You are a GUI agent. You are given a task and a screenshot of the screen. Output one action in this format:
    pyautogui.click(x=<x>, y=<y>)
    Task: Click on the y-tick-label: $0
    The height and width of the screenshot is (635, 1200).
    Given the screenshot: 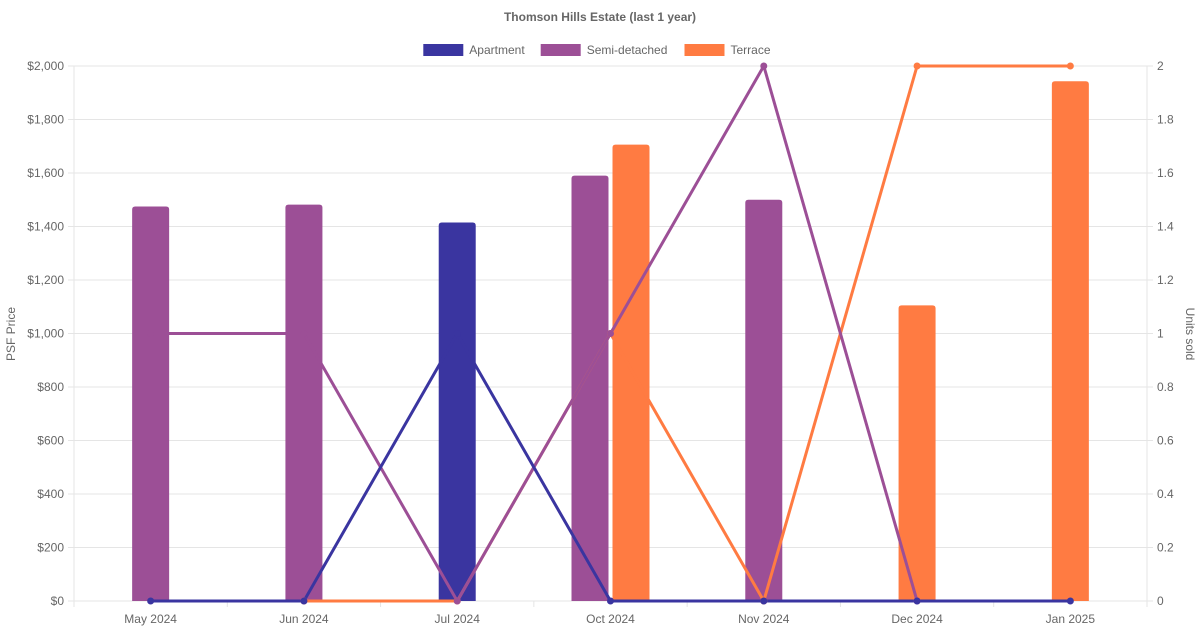 What is the action you would take?
    pyautogui.click(x=58, y=601)
    